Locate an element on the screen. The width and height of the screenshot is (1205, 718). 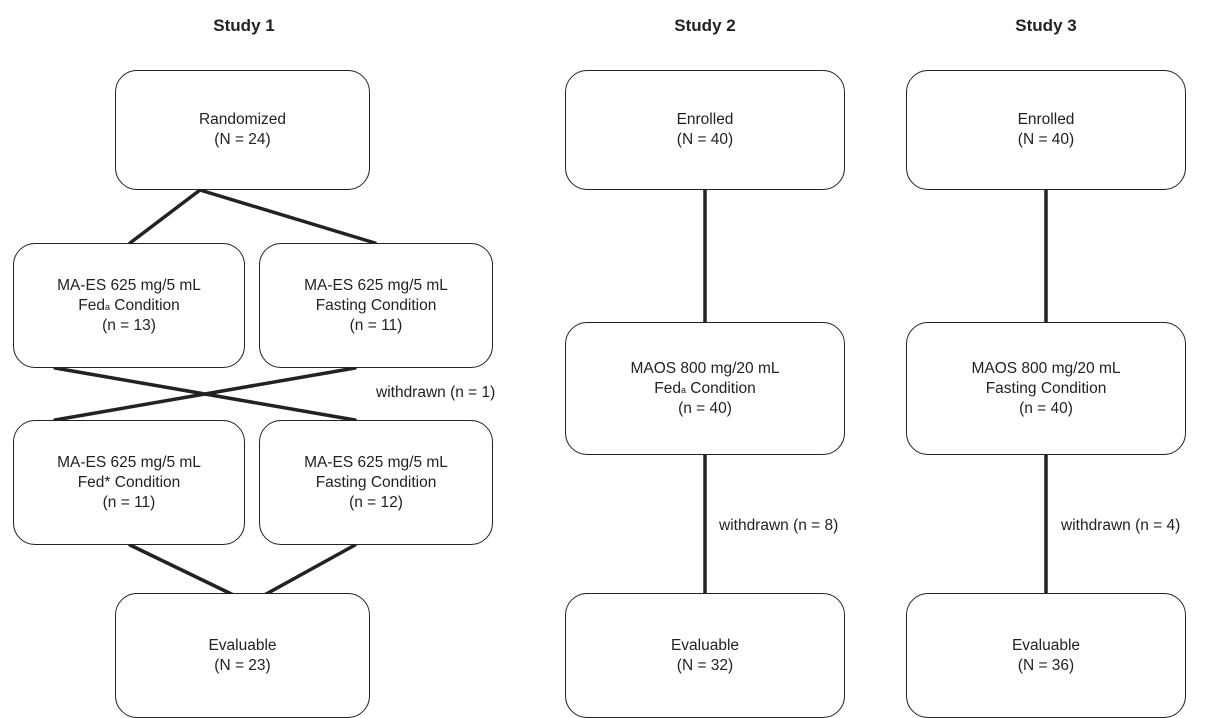
connector-cross-right-left is located at coordinates (205, 394).